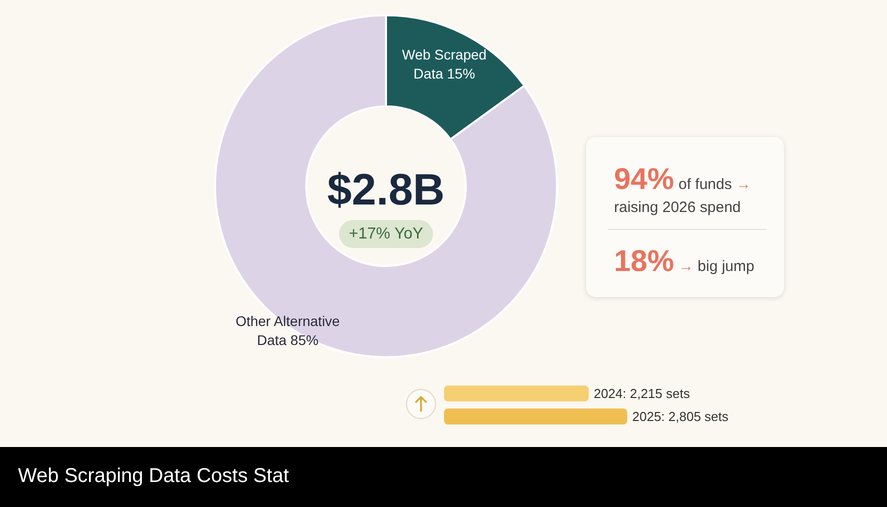 The image size is (887, 507). What do you see at coordinates (386, 190) in the screenshot?
I see `text: $2.8B` at bounding box center [386, 190].